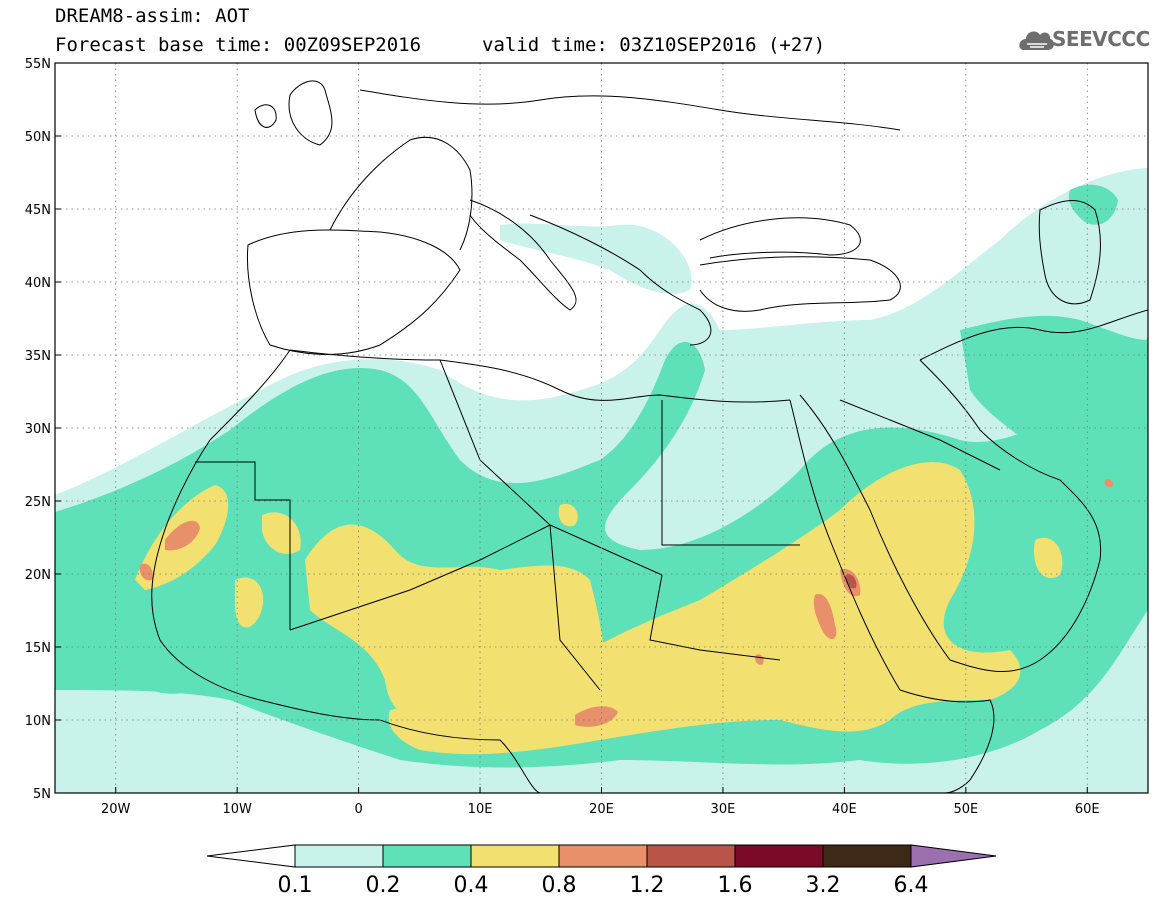 The image size is (1165, 905). I want to click on map-title: DREAM8-assim: AOT, so click(152, 16).